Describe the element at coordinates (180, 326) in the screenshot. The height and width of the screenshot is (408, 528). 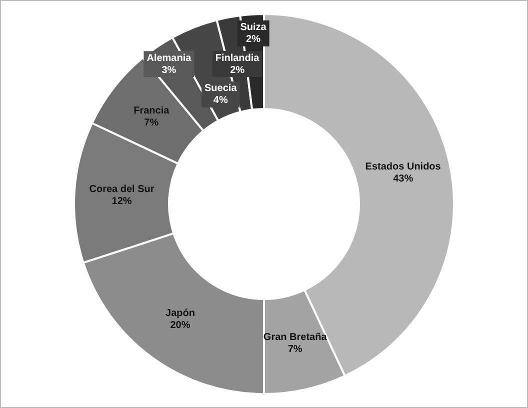
I see `data-label: 20%` at that location.